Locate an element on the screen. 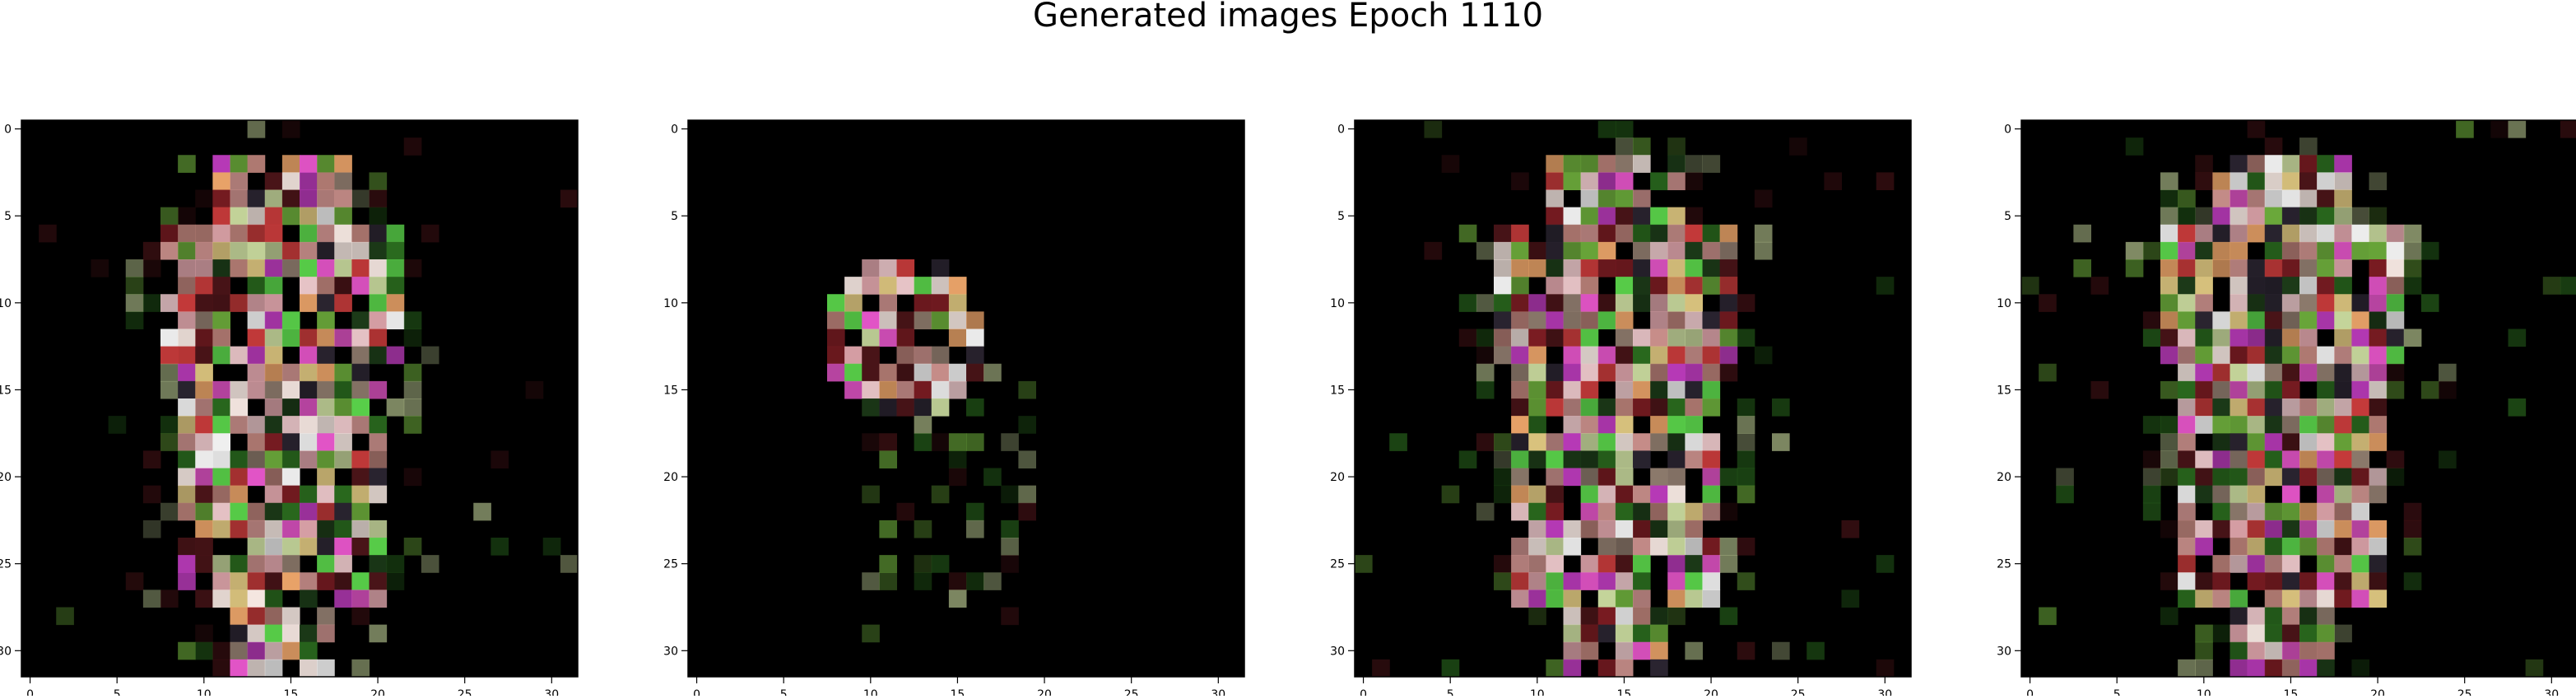 Image resolution: width=2576 pixels, height=699 pixels. x-tick-label: 25 is located at coordinates (465, 692).